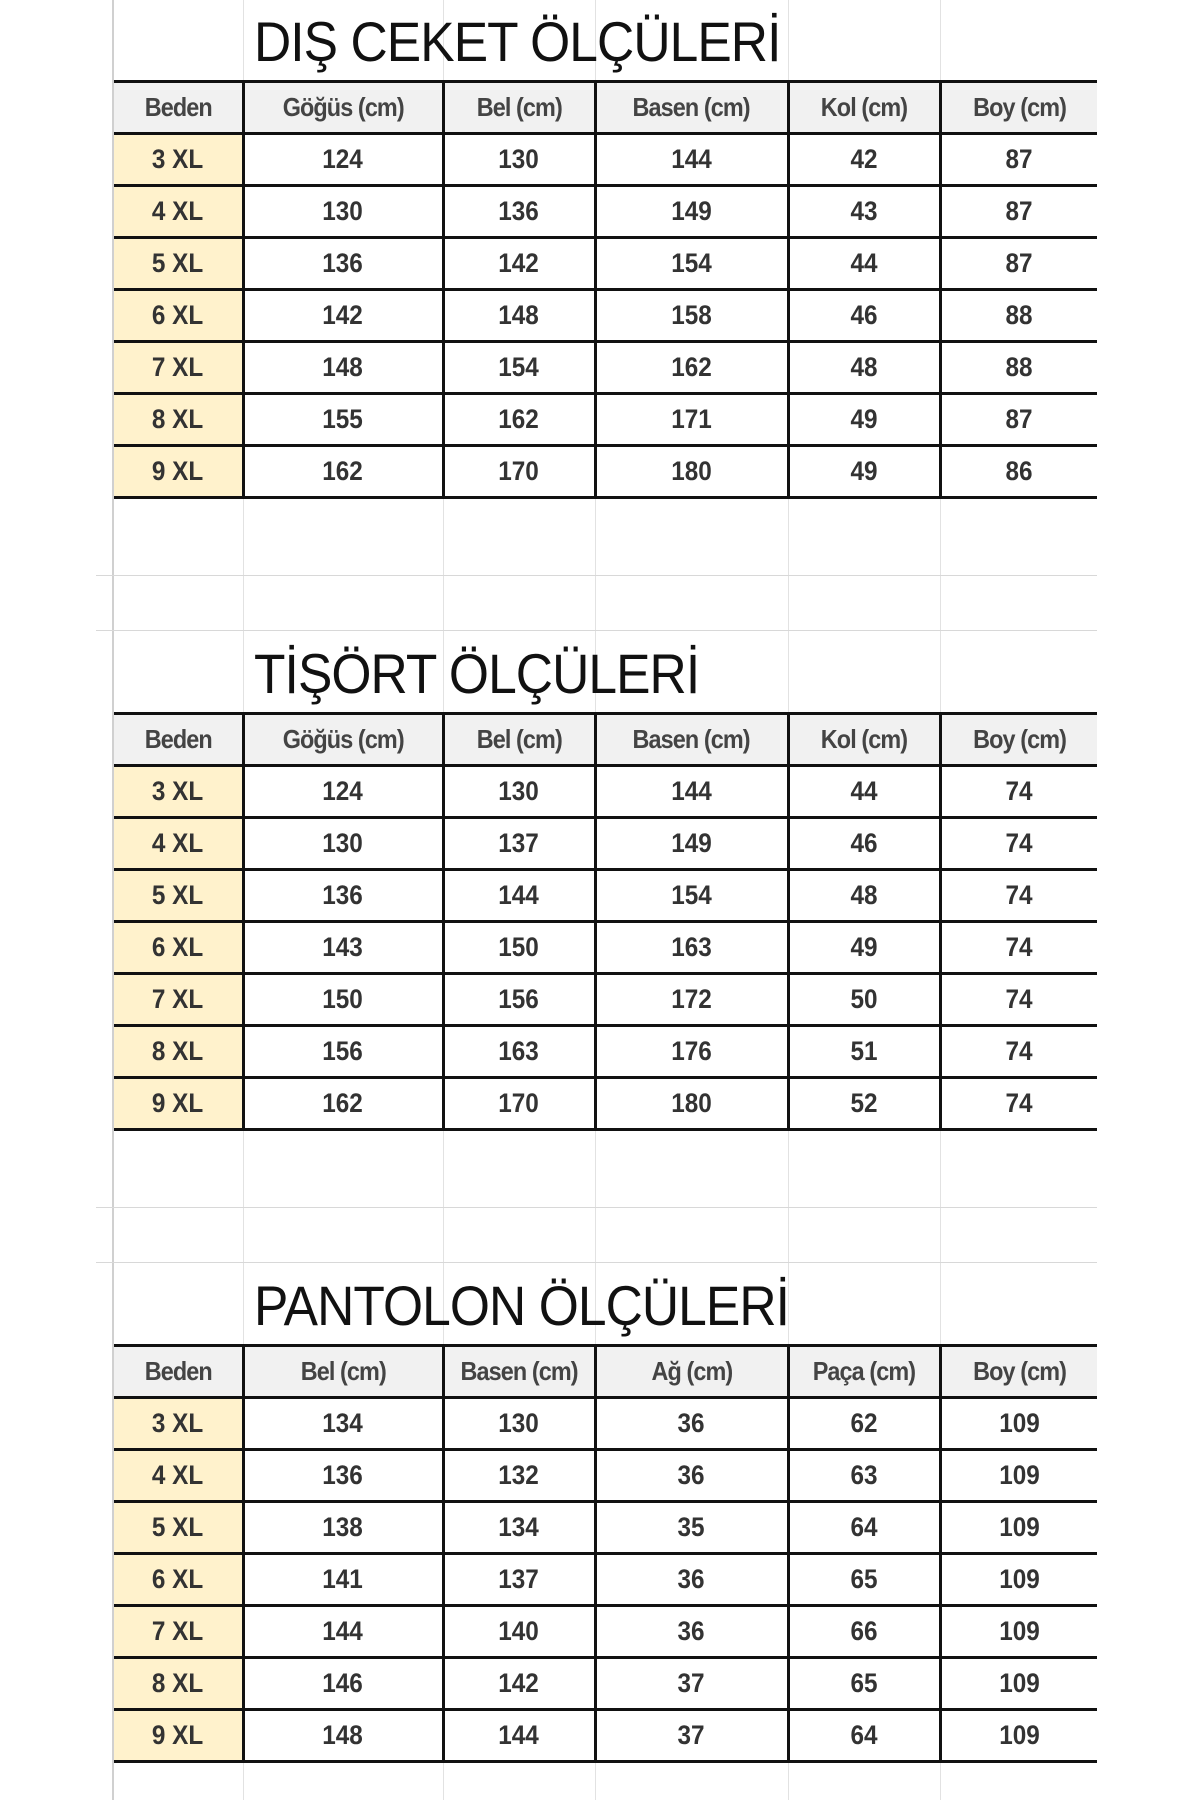 Image resolution: width=1200 pixels, height=1800 pixels. I want to click on measurement-cell: 88, so click(1017, 315).